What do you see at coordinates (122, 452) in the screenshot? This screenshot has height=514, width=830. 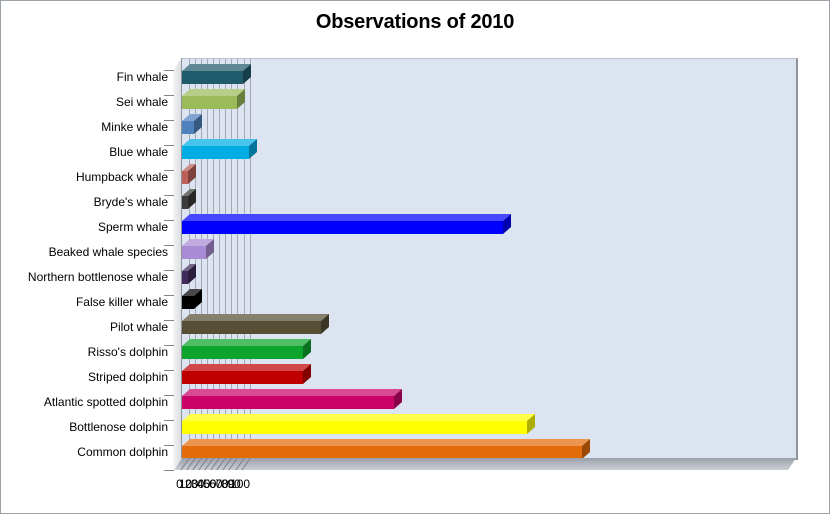 I see `category-label-common-dolphin: Common dolphin` at bounding box center [122, 452].